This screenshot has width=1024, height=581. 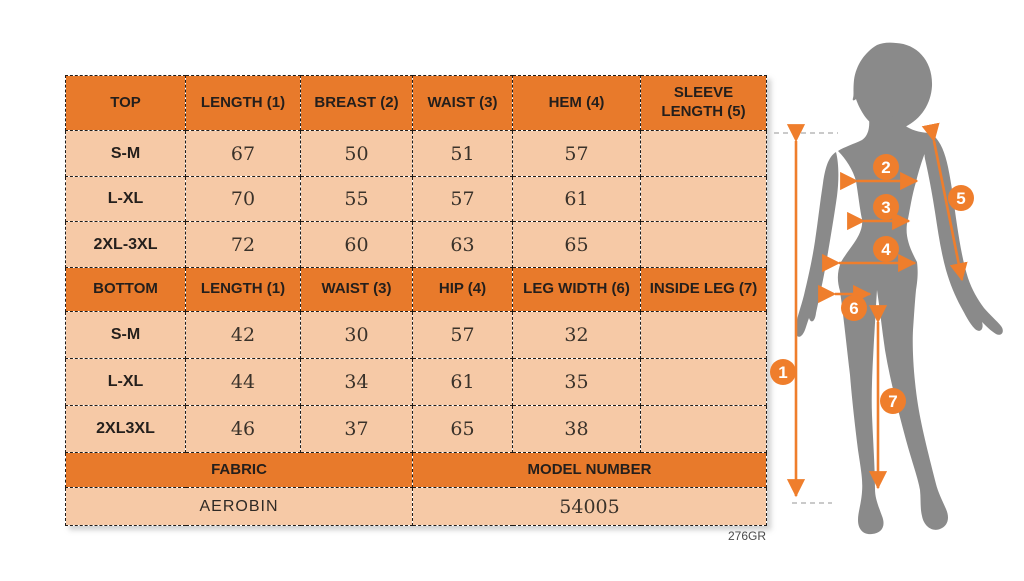 I want to click on marker-number: 7, so click(x=892, y=401).